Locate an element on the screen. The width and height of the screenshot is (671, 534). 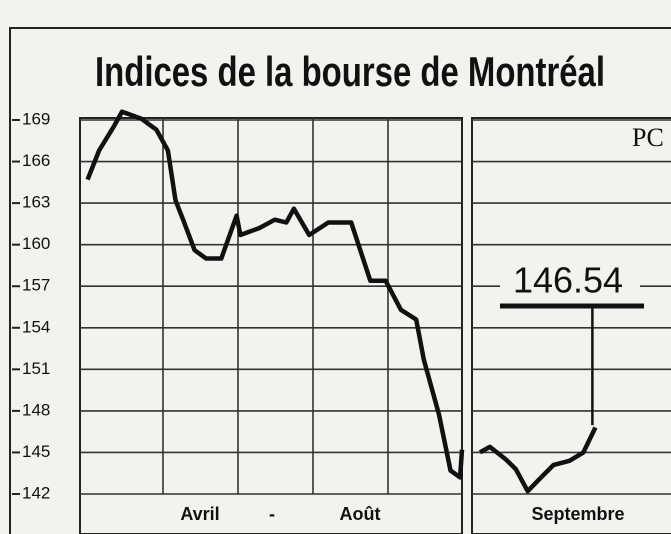
x-label: Septembre is located at coordinates (577, 514).